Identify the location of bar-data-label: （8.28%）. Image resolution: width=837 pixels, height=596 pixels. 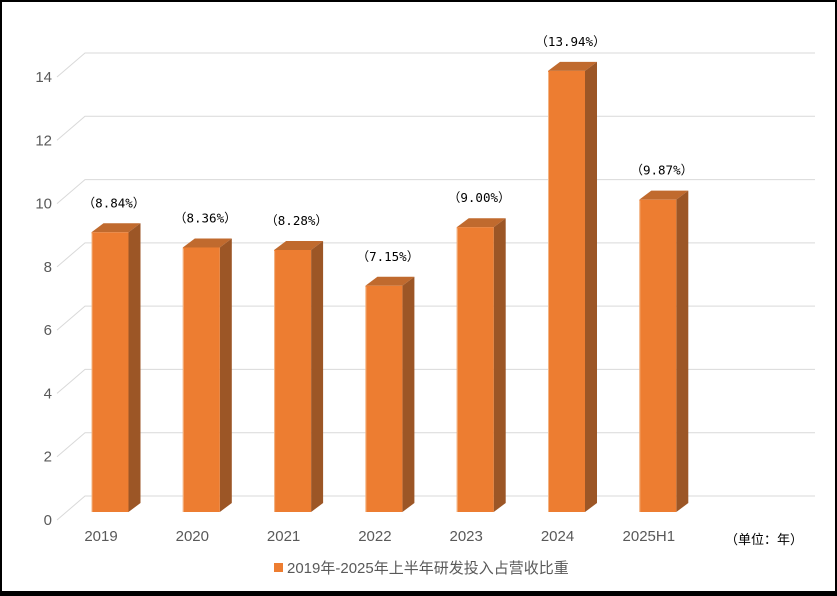
(296, 220).